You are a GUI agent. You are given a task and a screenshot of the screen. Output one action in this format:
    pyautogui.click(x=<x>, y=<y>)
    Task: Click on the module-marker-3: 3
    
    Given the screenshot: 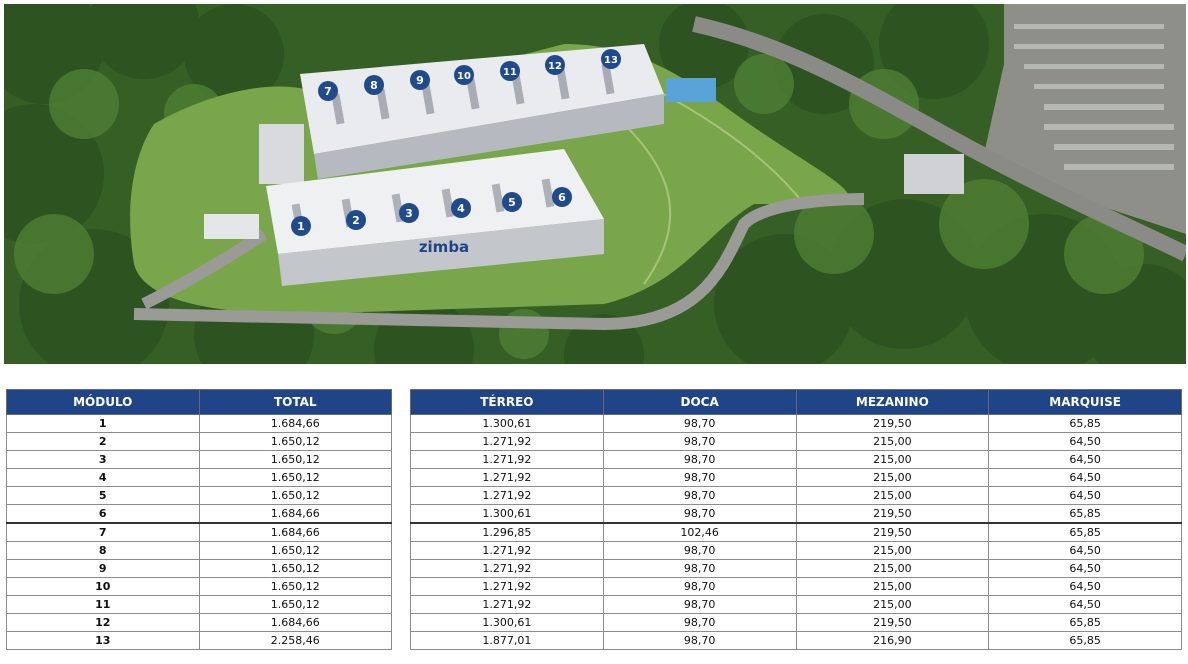 What is the action you would take?
    pyautogui.click(x=409, y=213)
    